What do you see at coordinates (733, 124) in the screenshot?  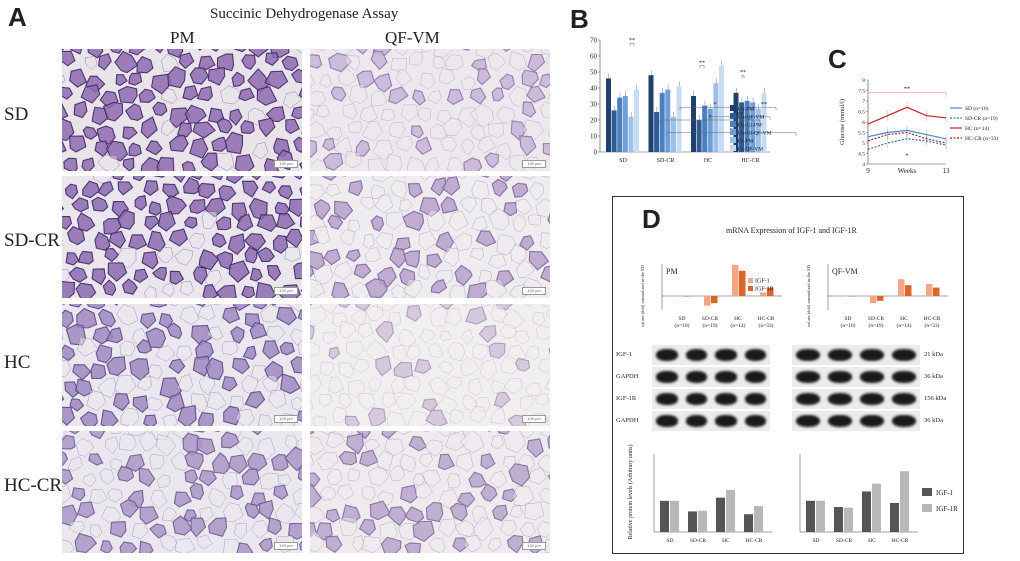 I see `legend-swatch` at bounding box center [733, 124].